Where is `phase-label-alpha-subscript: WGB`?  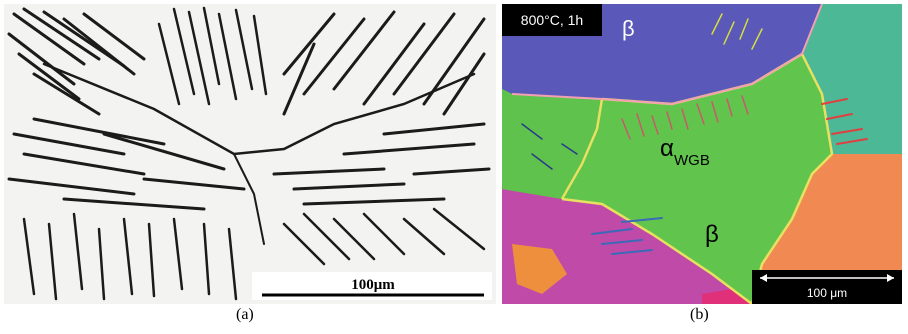 phase-label-alpha-subscript: WGB is located at coordinates (692, 160).